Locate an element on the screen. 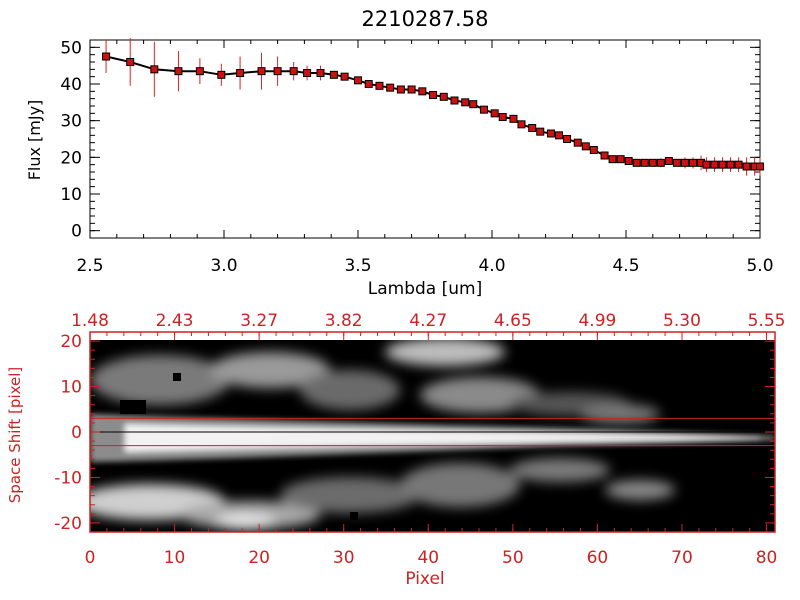 This screenshot has height=600, width=800. spectrum-y-tick-label: 0 is located at coordinates (76, 232).